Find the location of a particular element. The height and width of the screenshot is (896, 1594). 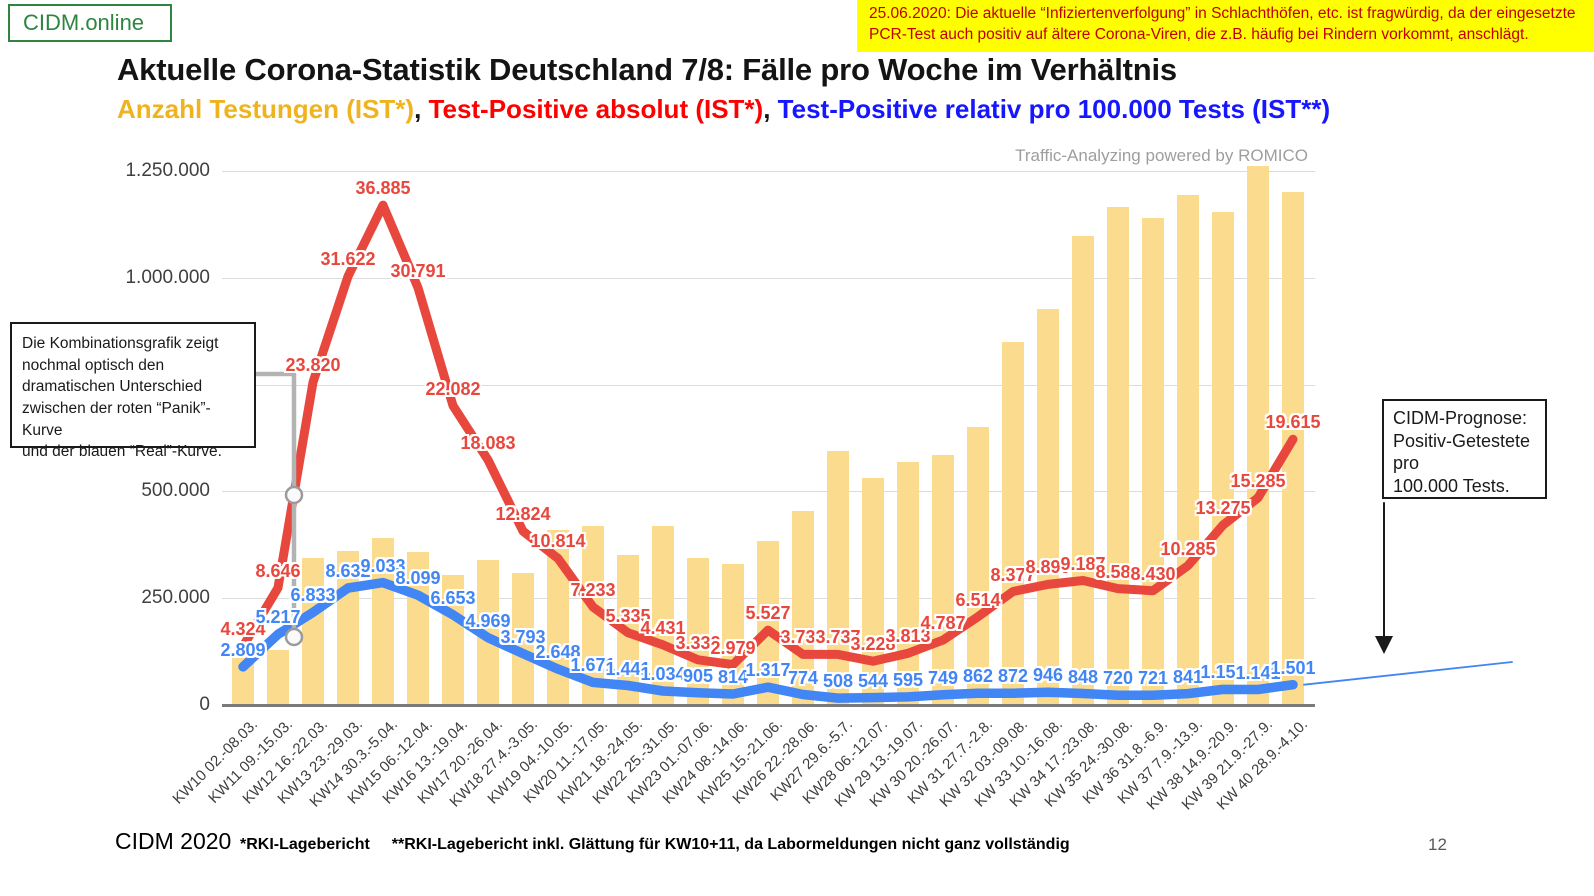

positives-absolute-value-label: 8.430 is located at coordinates (1153, 573).